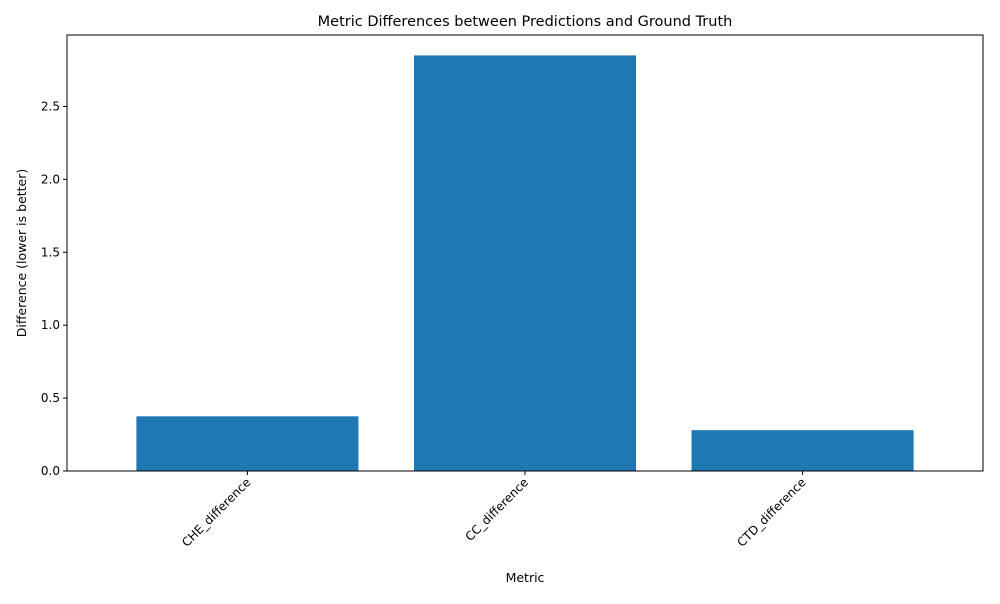  What do you see at coordinates (771, 512) in the screenshot?
I see `x-tick-label: CTD_difference` at bounding box center [771, 512].